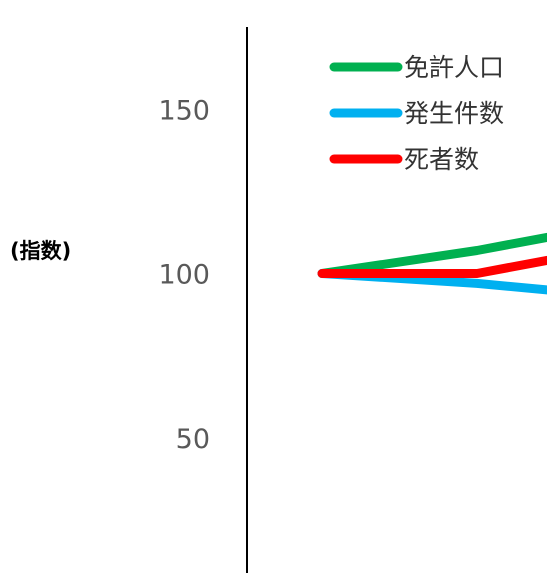 The image size is (547, 573). I want to click on series-lines, so click(432, 263).